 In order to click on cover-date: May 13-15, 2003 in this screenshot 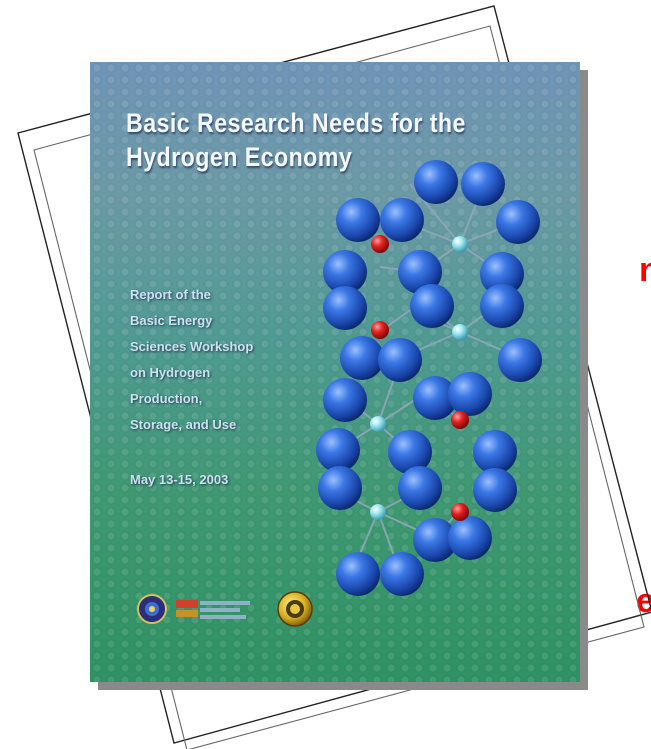, I will do `click(179, 479)`.